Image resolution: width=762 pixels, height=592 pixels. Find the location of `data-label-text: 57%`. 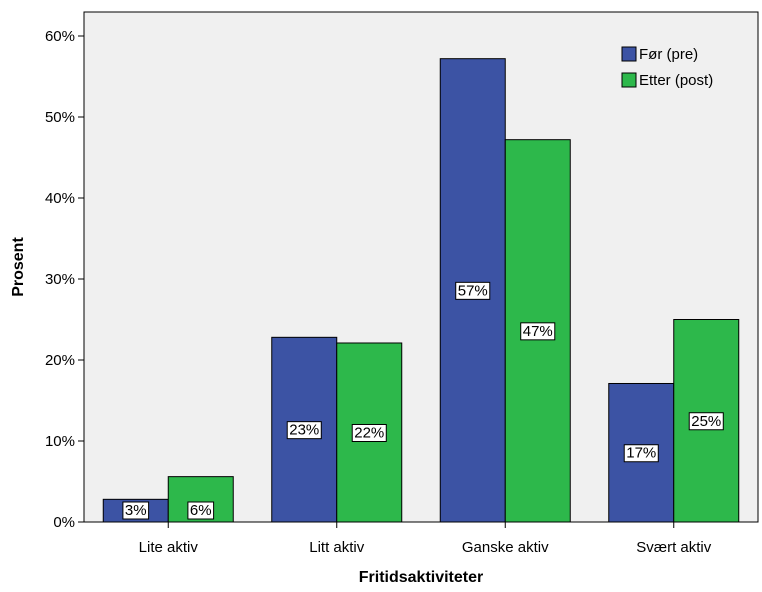

data-label-text: 57% is located at coordinates (473, 290).